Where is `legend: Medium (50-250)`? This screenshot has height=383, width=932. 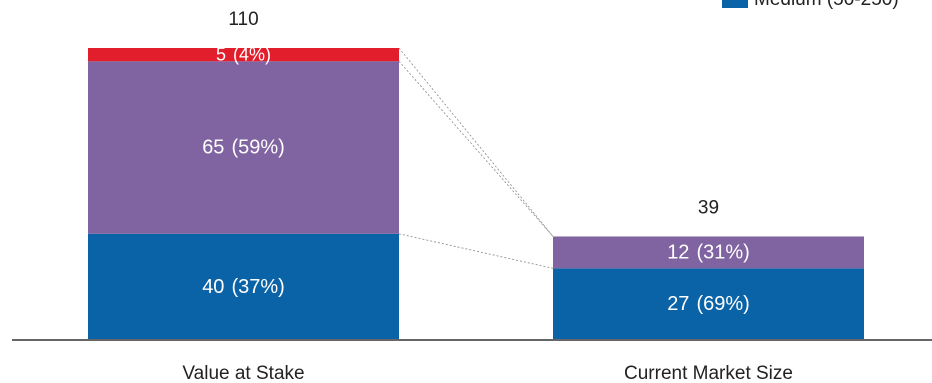
legend: Medium (50-250) is located at coordinates (810, 5).